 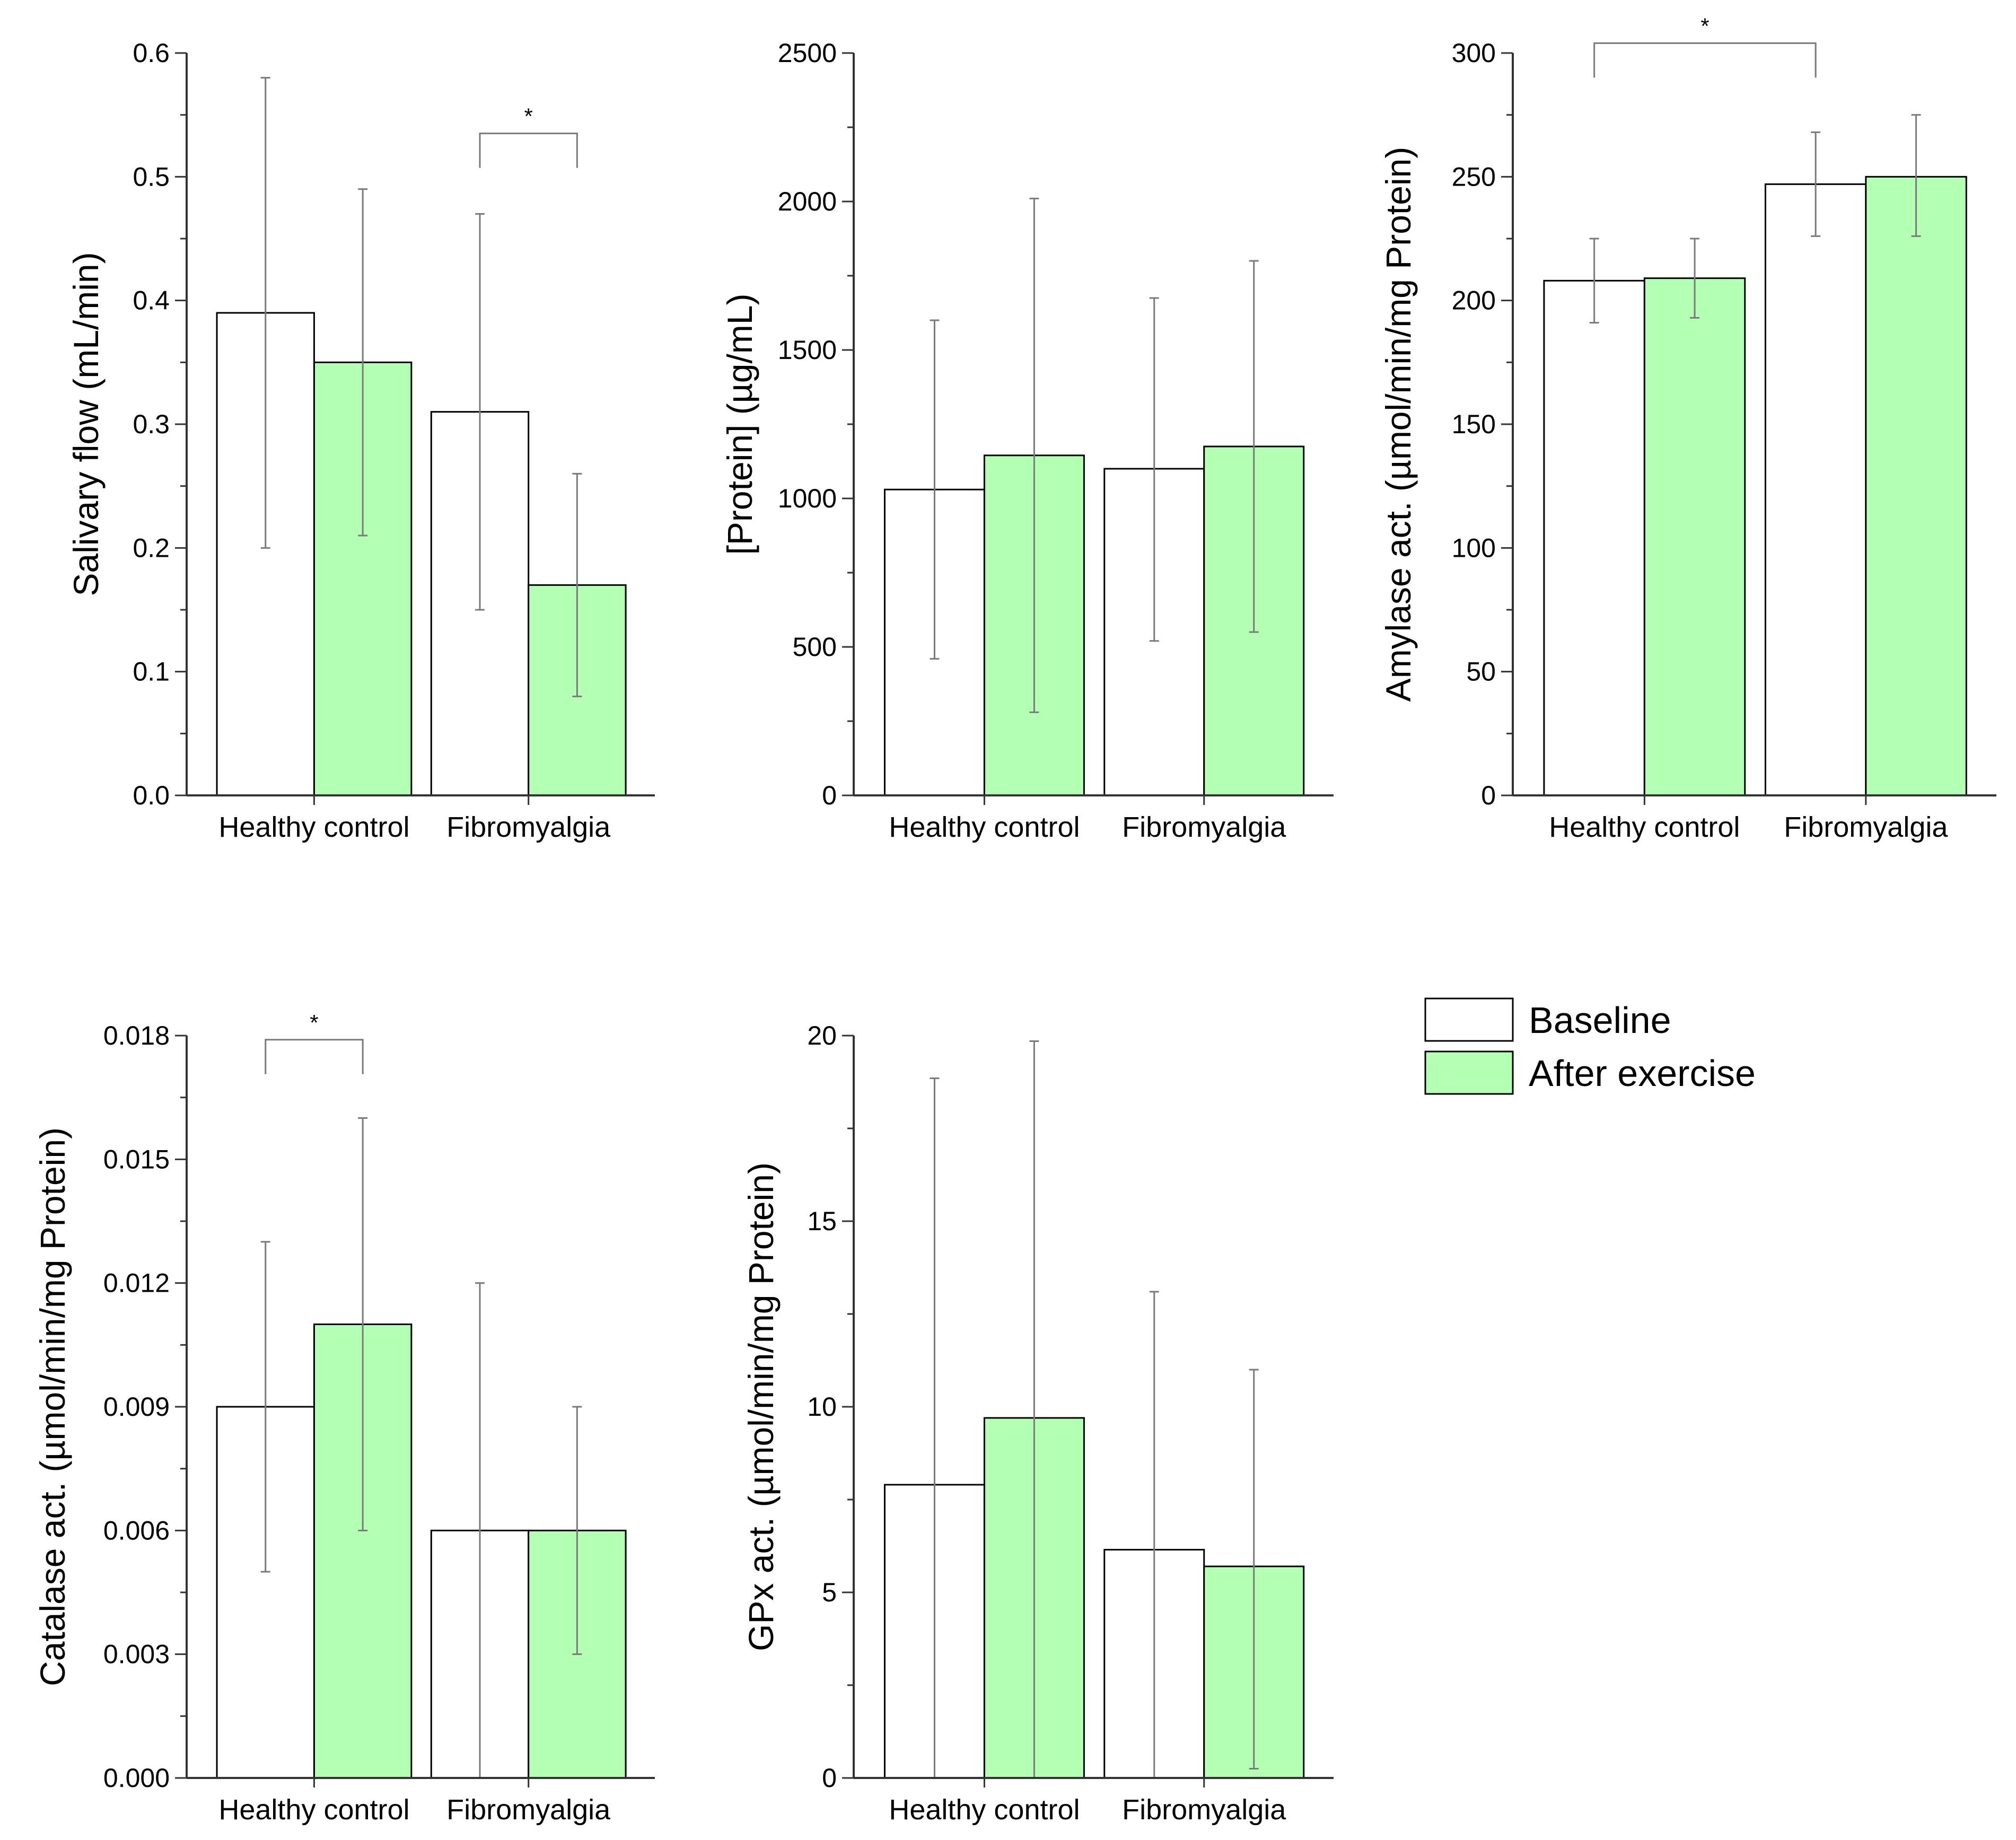 What do you see at coordinates (1474, 176) in the screenshot?
I see `y-tick-label-amylase-5: 250` at bounding box center [1474, 176].